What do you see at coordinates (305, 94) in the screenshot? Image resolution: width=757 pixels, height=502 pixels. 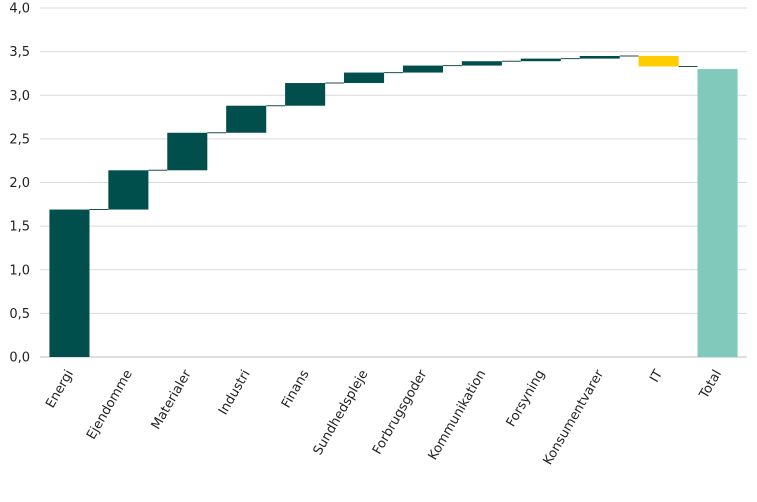 I see `bar-finans` at bounding box center [305, 94].